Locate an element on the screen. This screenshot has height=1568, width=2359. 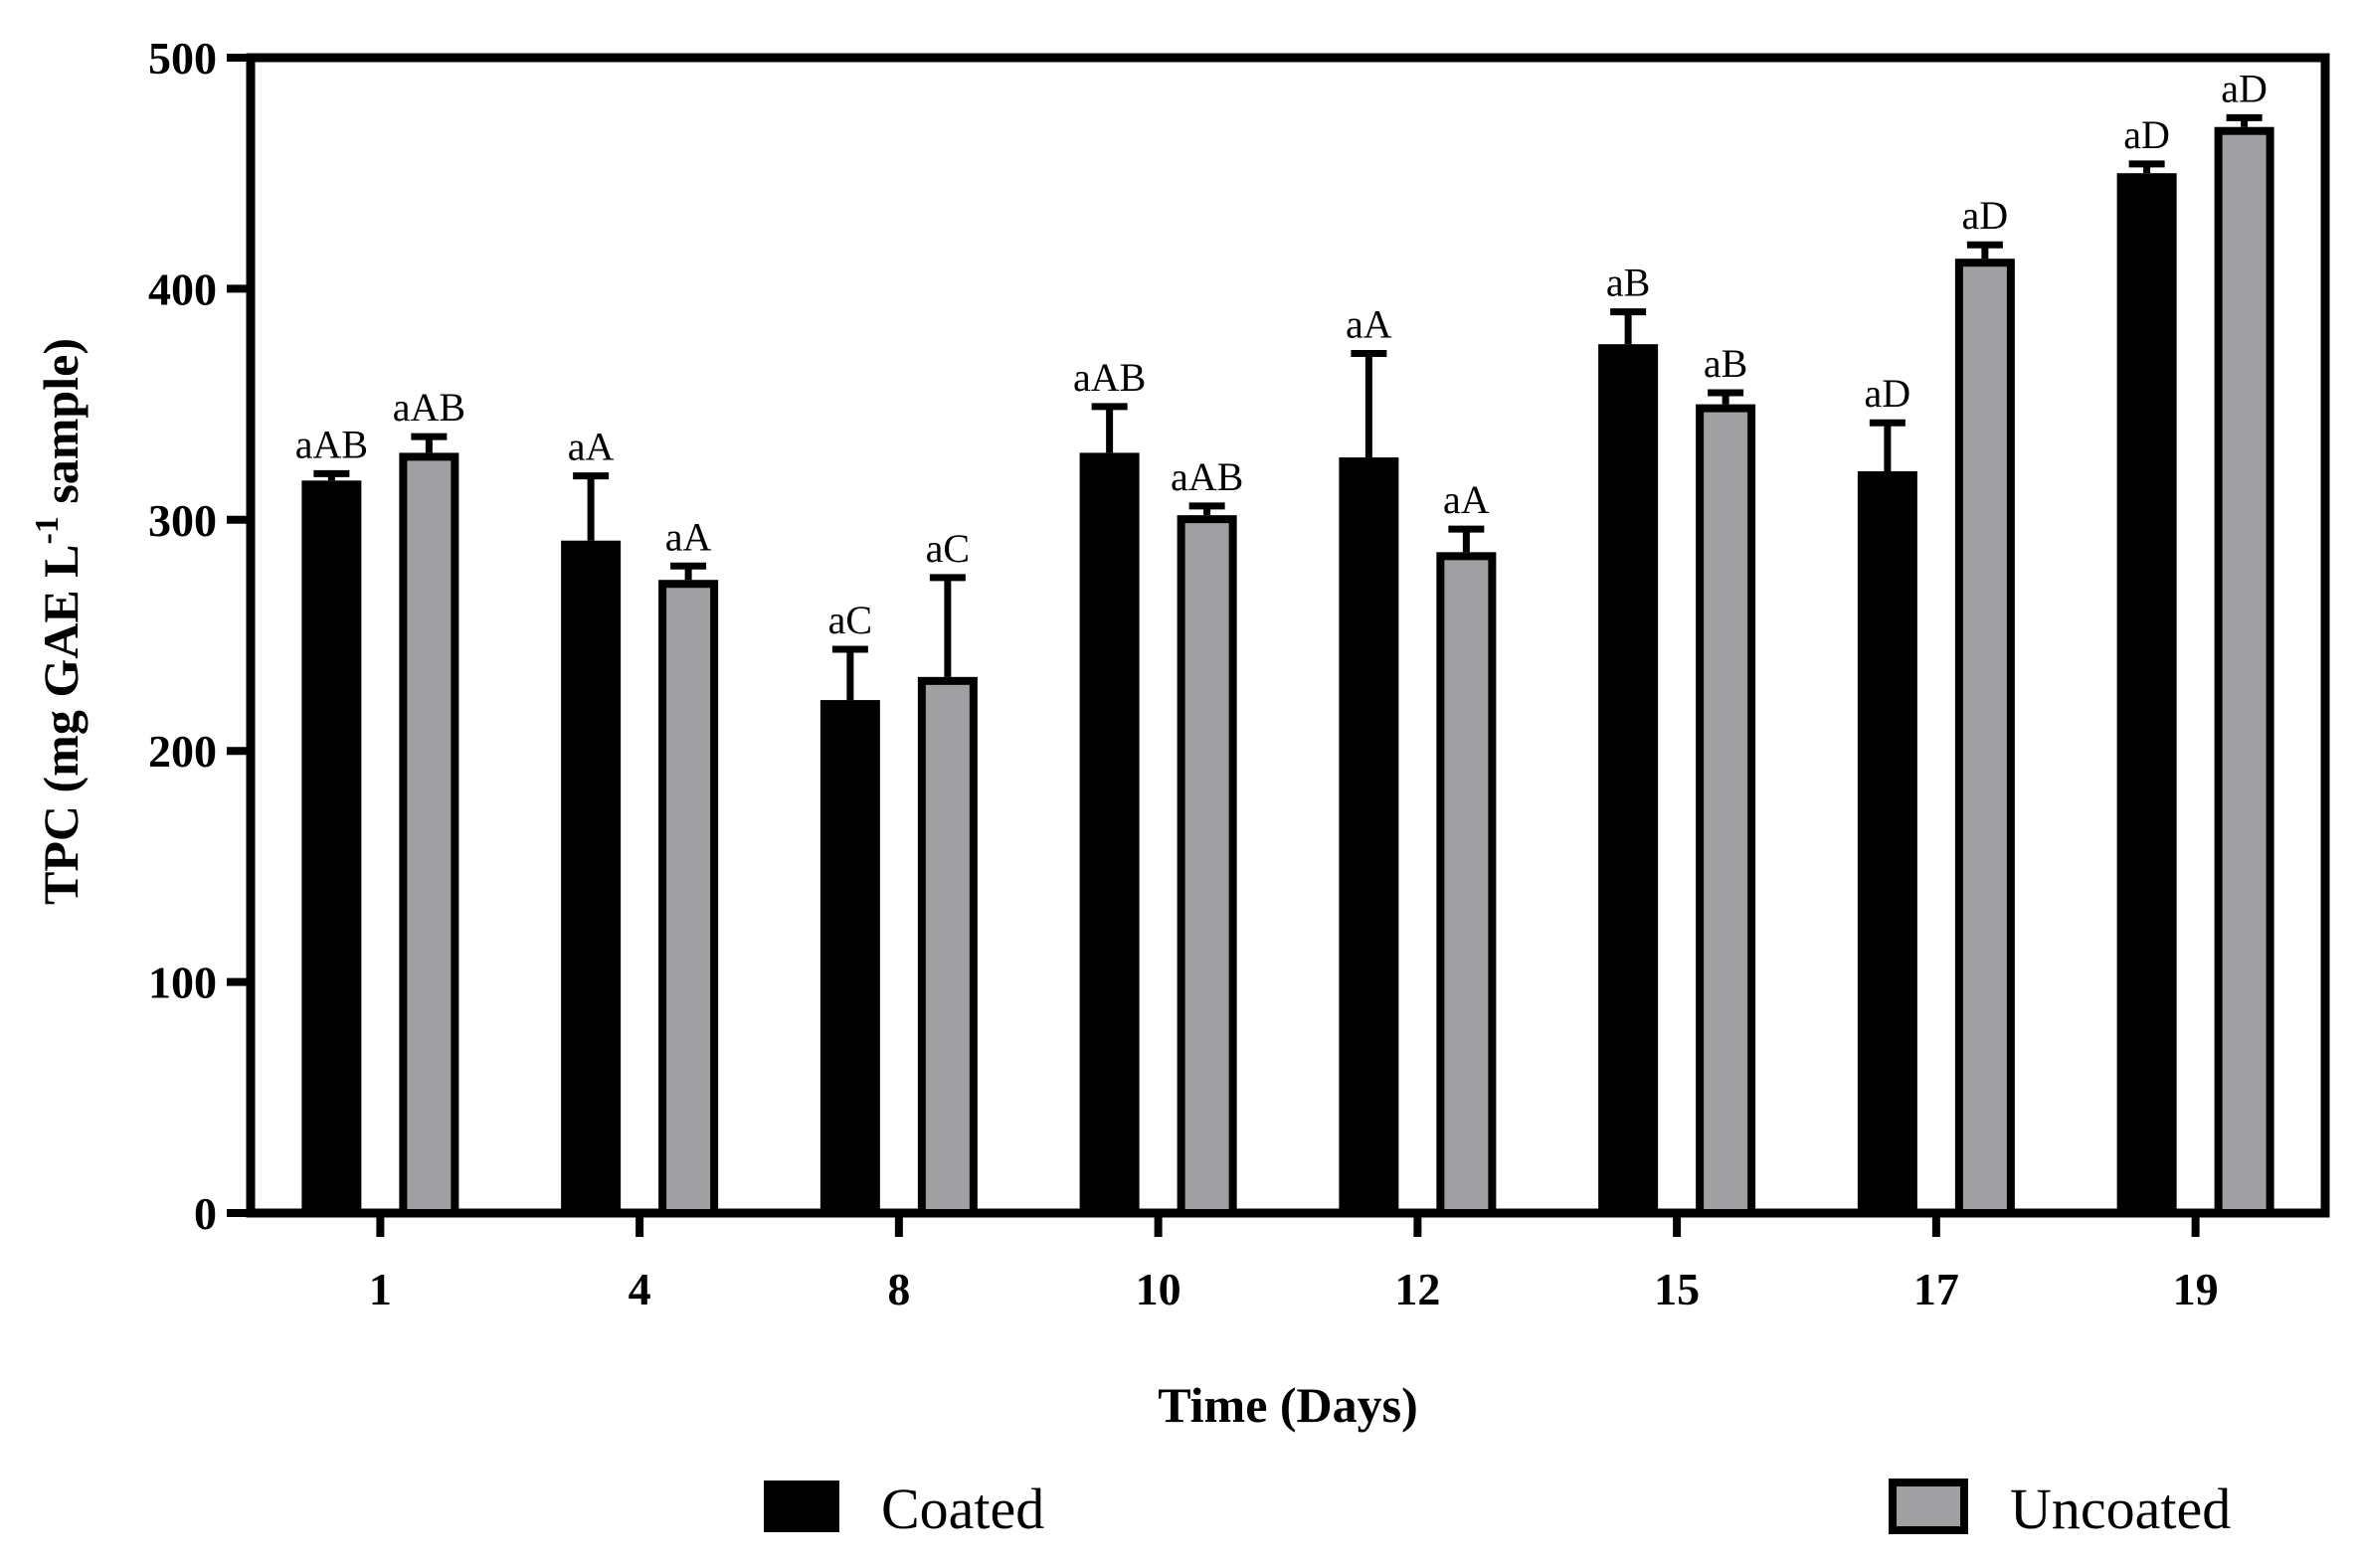
legend-swatch-uncoated is located at coordinates (1929, 1506).